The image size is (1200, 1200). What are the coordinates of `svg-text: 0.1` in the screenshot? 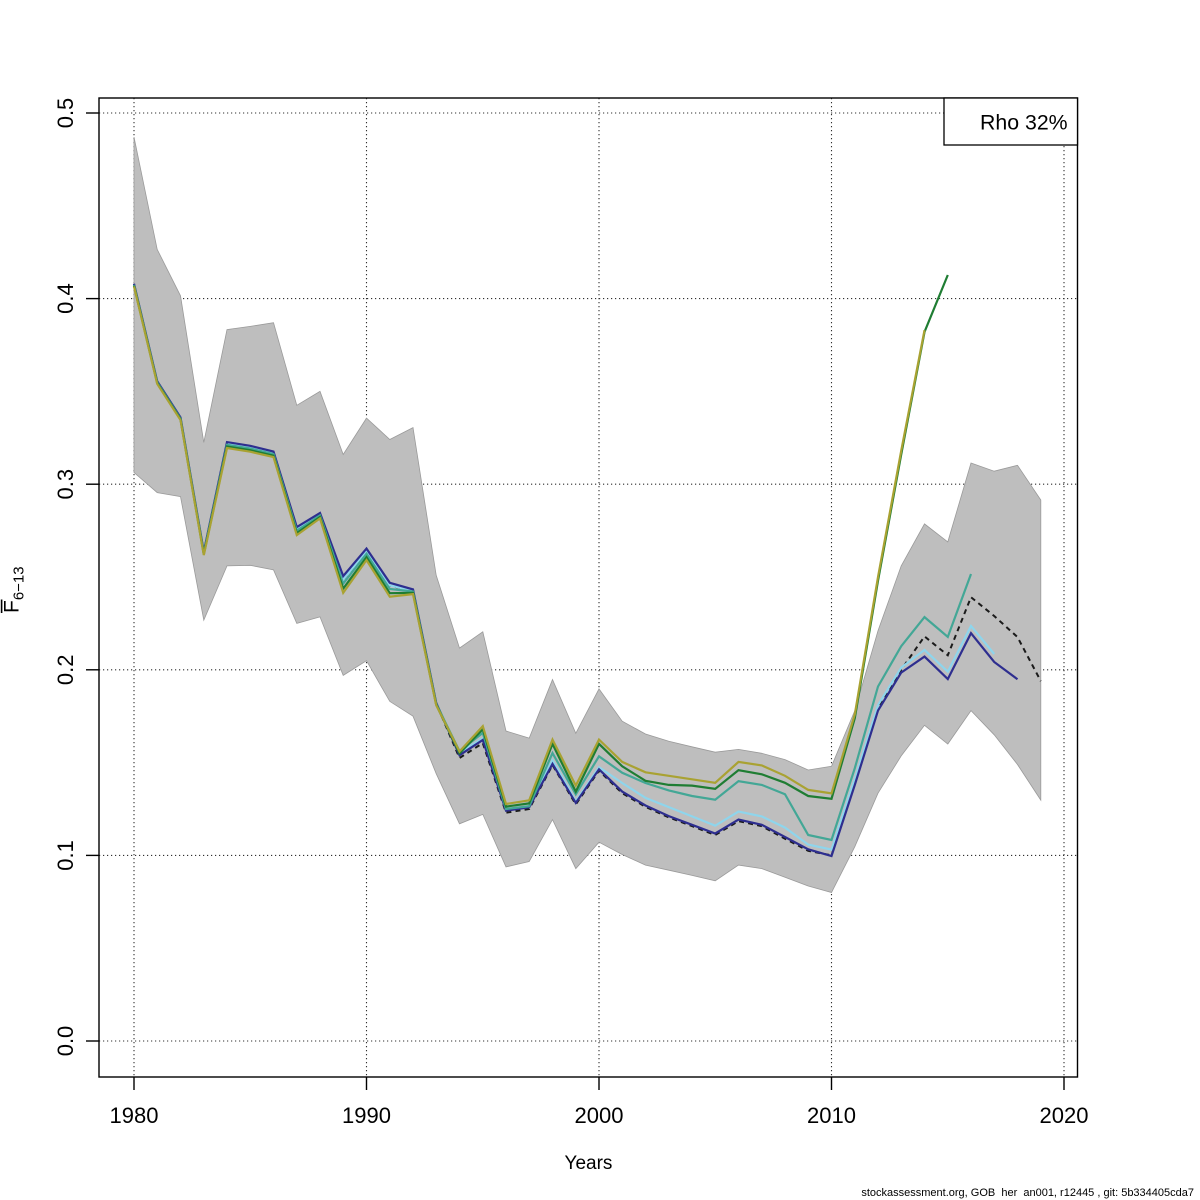 It's located at (65, 855).